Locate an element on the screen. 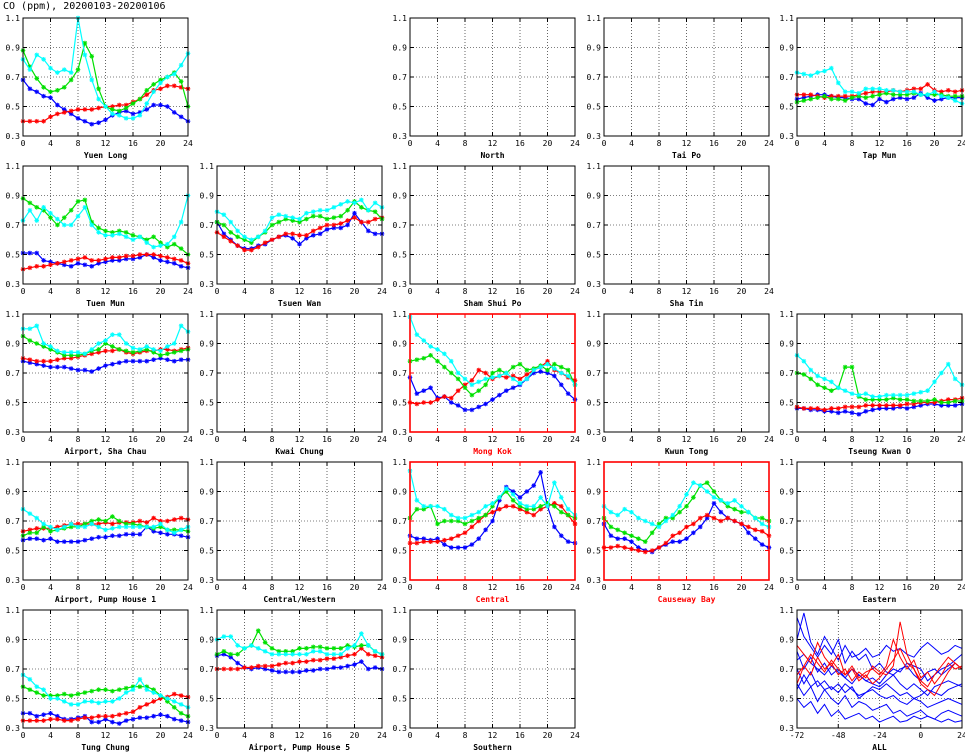 The width and height of the screenshot is (965, 755). y-tick-label: 0.3 is located at coordinates (13, 580).